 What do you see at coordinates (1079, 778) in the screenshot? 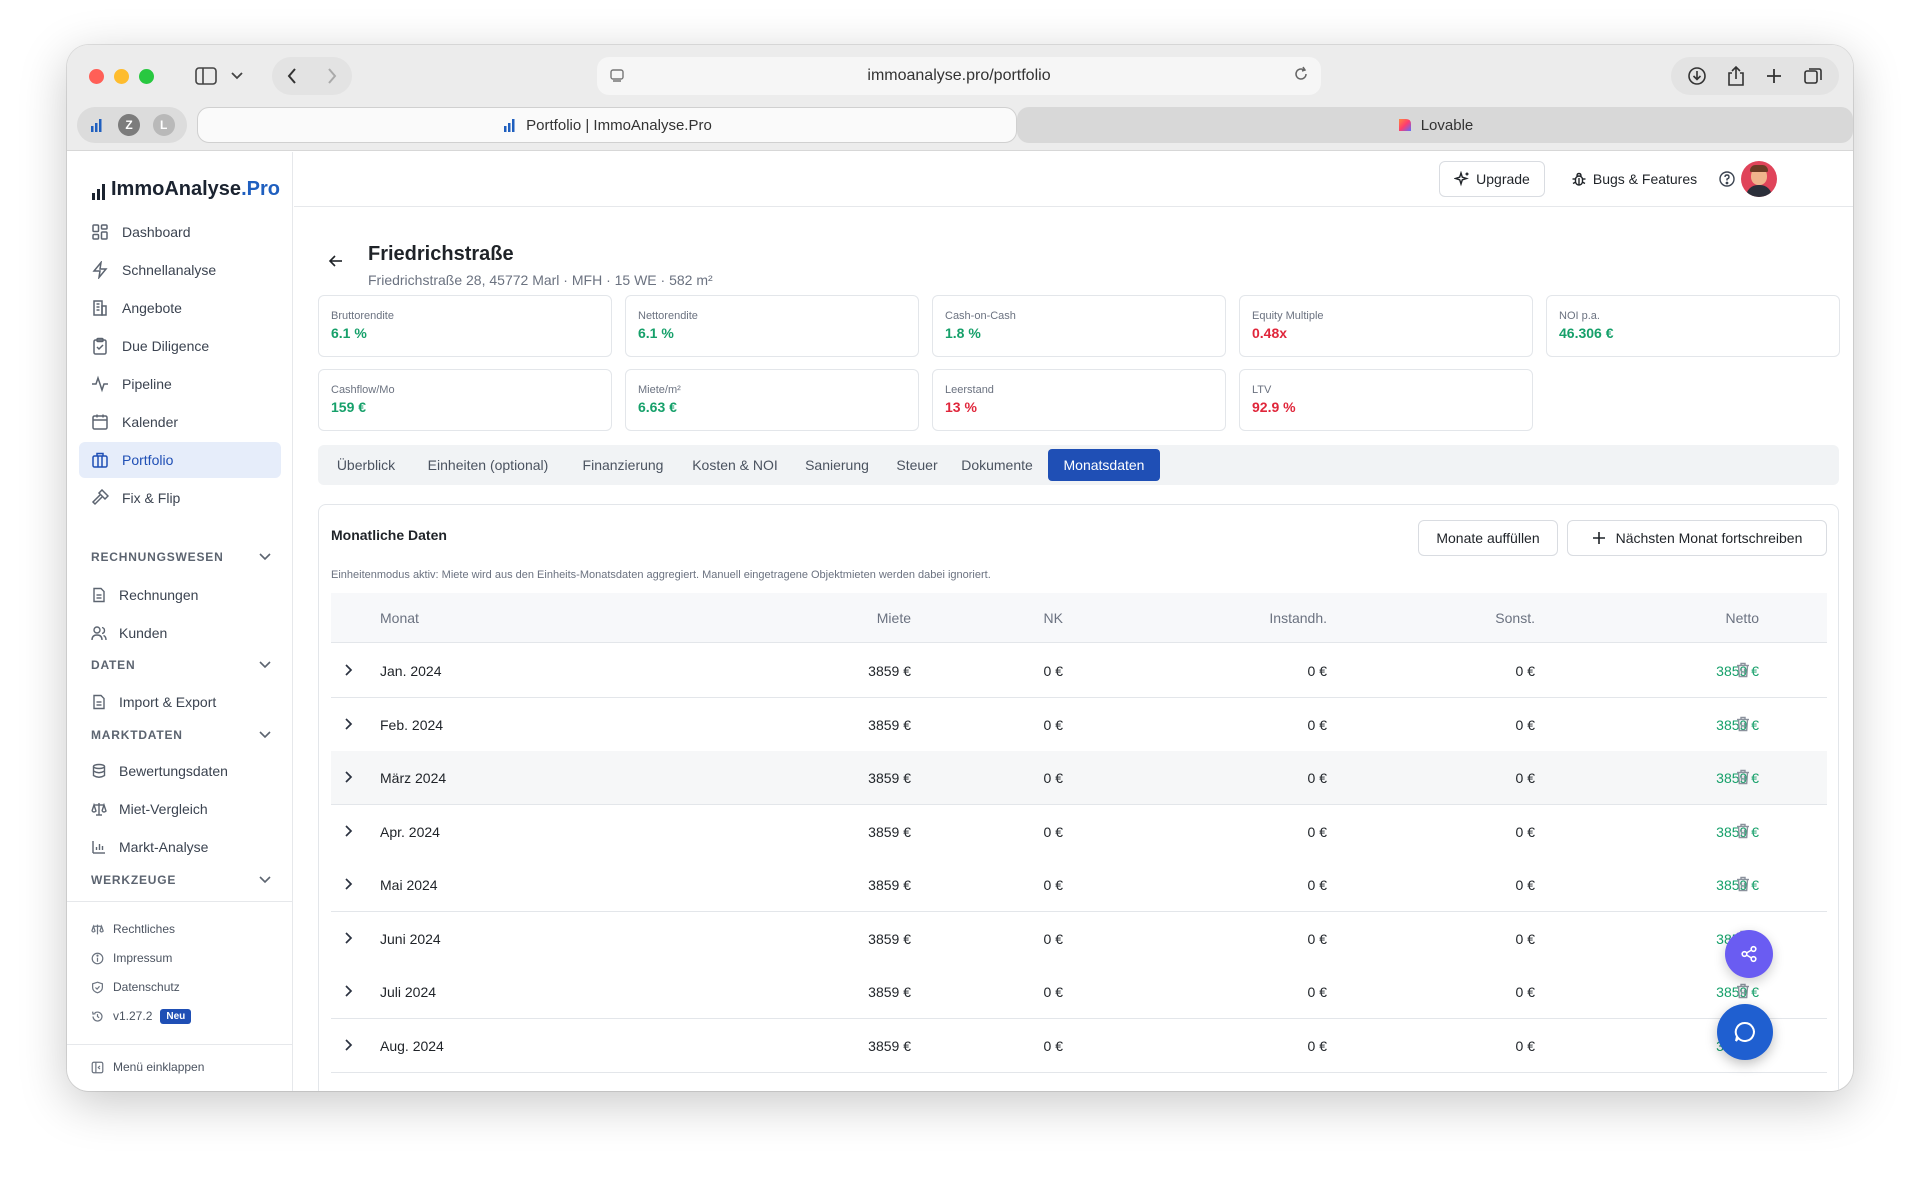
I see `table-row: März 2024 3859 € 0 € 0 € 0 € 3859 €` at bounding box center [1079, 778].